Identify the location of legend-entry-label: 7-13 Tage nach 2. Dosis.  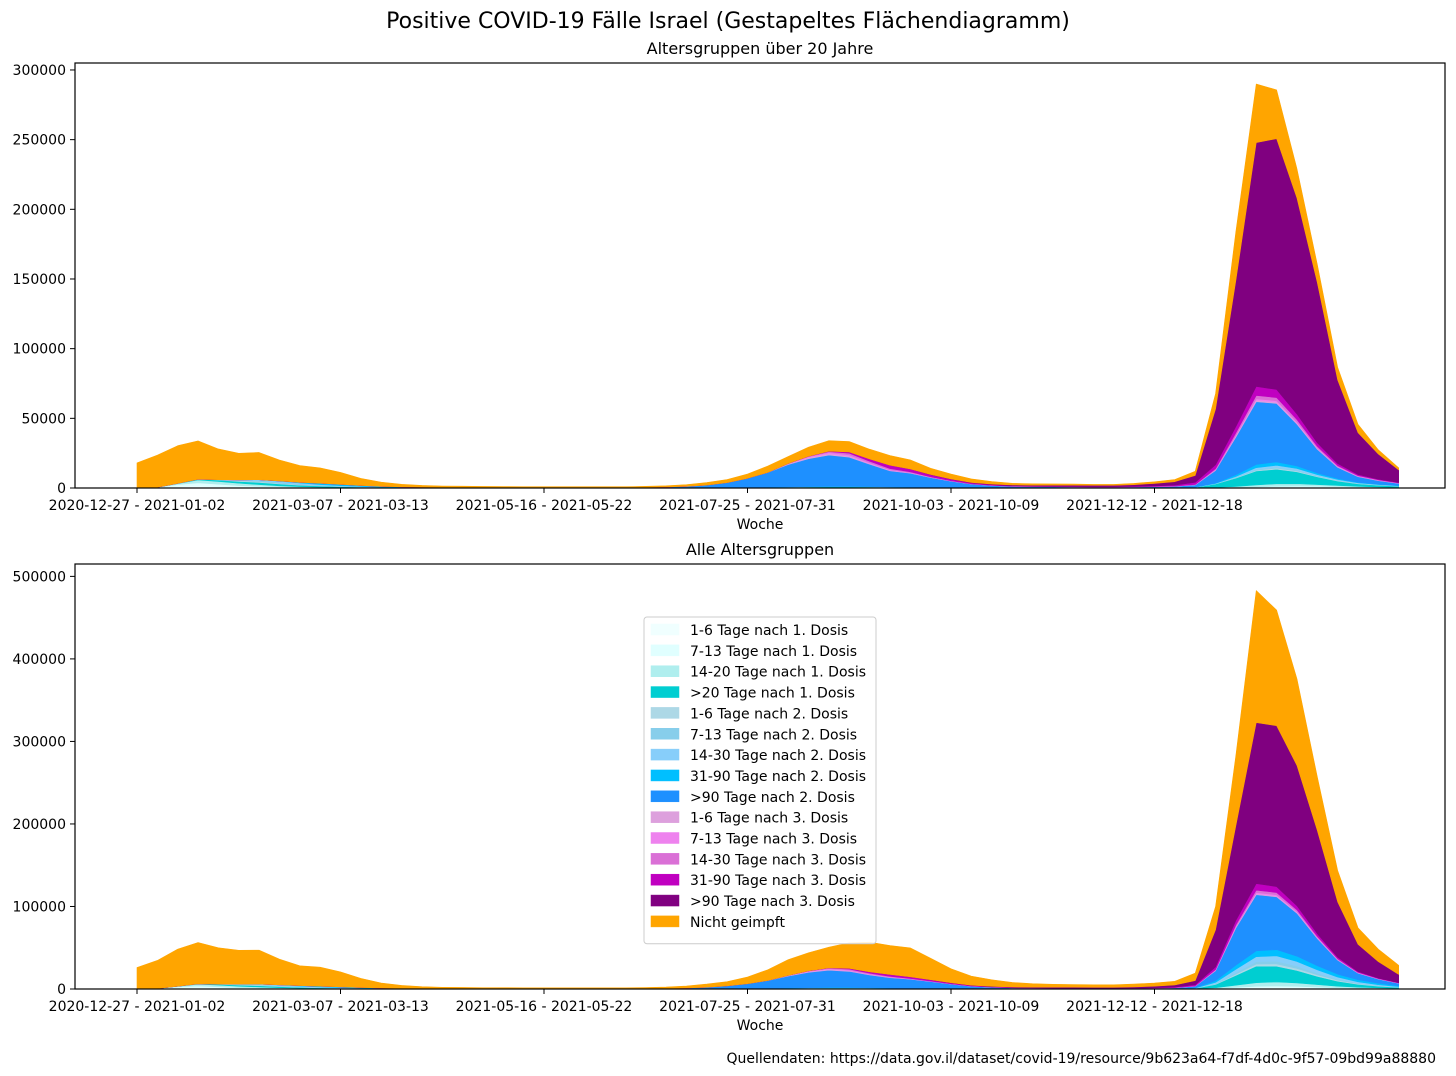
(773, 735).